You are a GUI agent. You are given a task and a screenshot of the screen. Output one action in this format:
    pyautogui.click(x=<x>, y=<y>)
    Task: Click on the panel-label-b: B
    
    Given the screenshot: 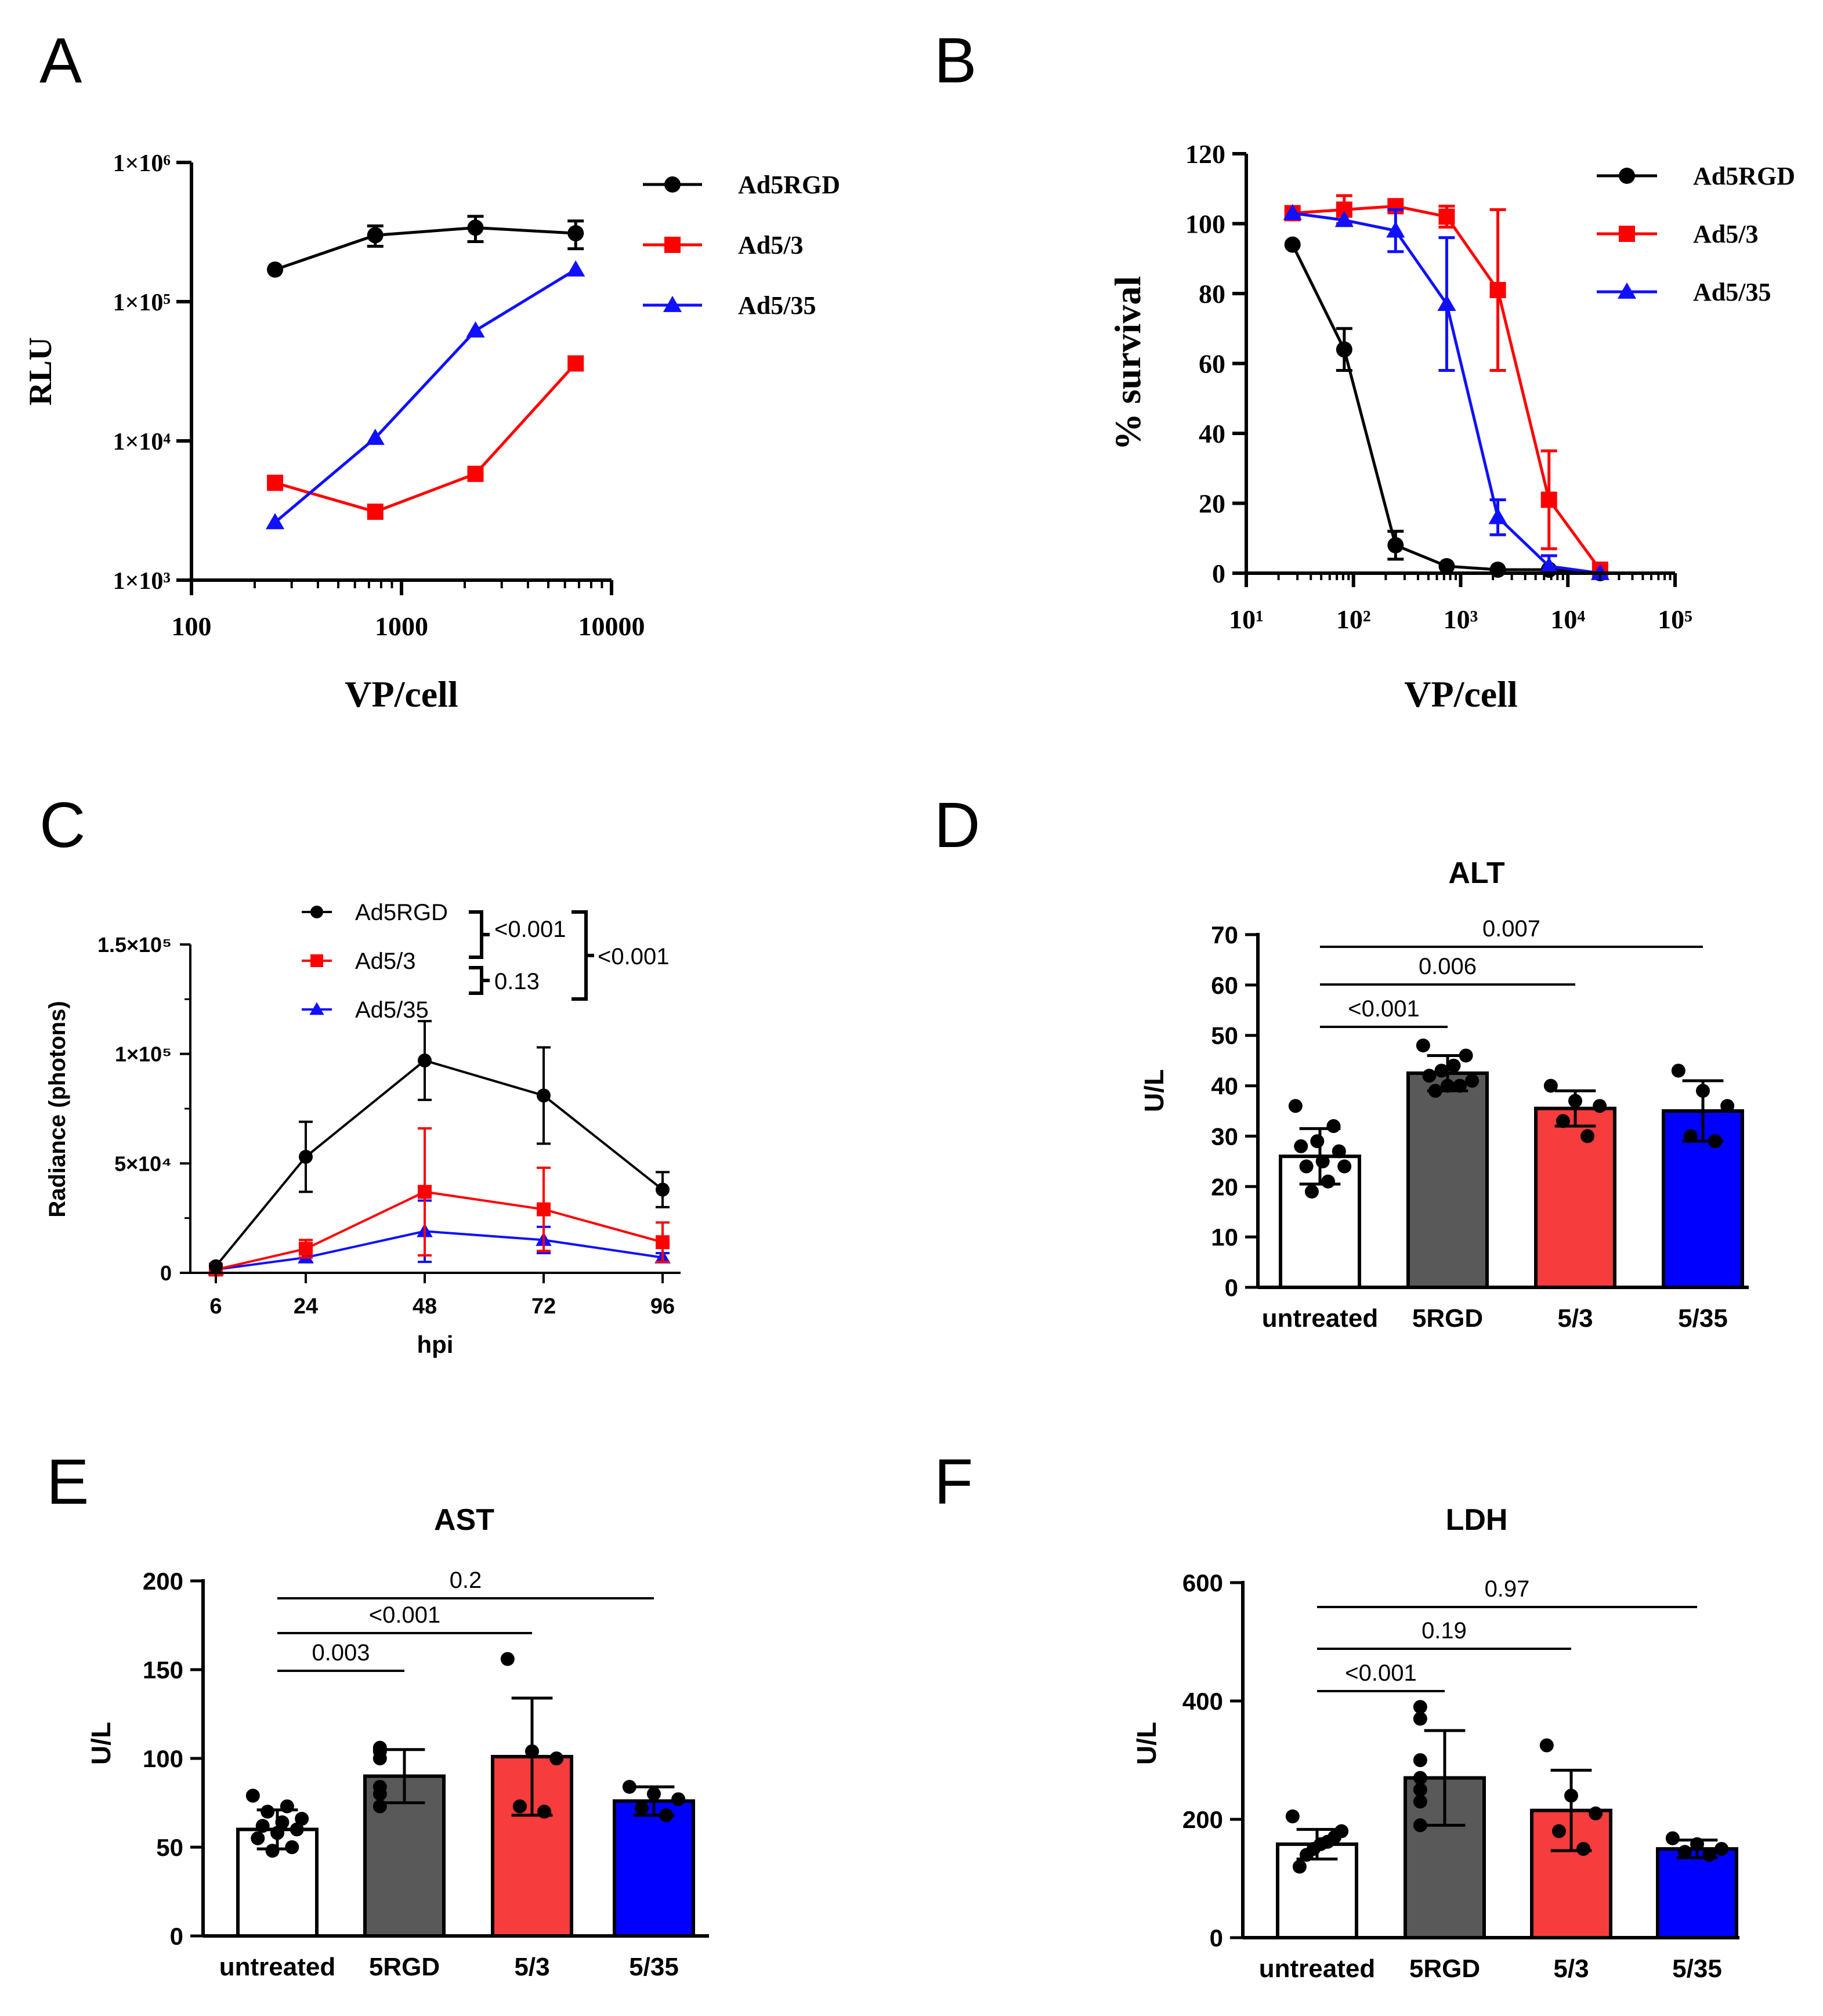 What is the action you would take?
    pyautogui.click(x=955, y=60)
    